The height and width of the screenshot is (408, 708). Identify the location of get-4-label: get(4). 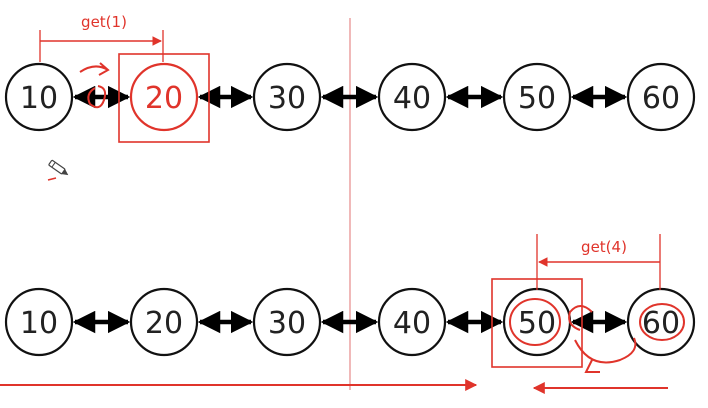
(604, 247).